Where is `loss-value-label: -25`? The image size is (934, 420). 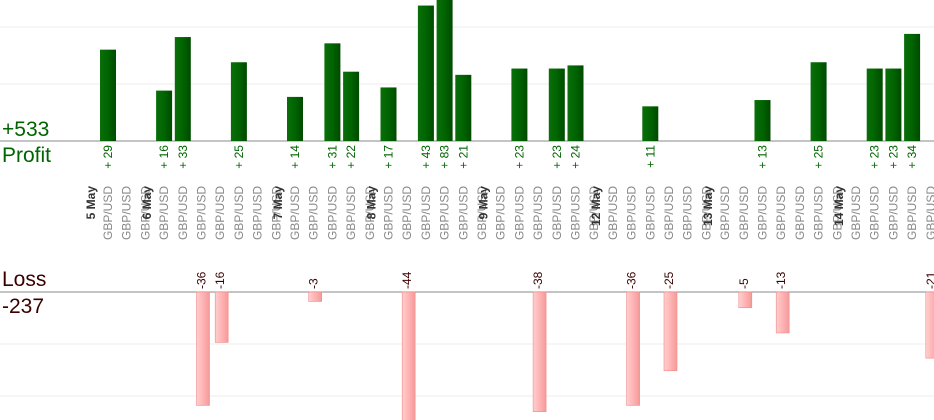
loss-value-label: -25 is located at coordinates (669, 280).